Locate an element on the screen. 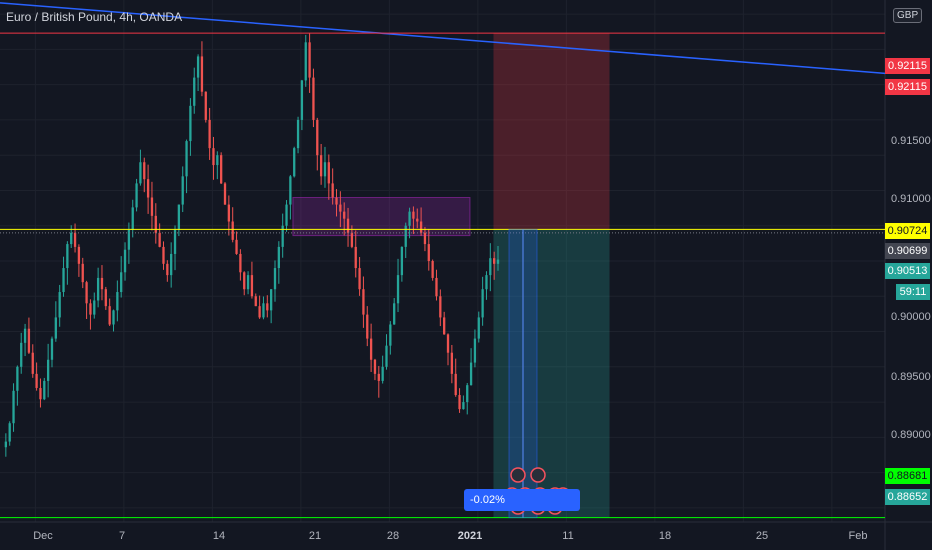 The width and height of the screenshot is (932, 550). zone-risk is located at coordinates (551, 131).